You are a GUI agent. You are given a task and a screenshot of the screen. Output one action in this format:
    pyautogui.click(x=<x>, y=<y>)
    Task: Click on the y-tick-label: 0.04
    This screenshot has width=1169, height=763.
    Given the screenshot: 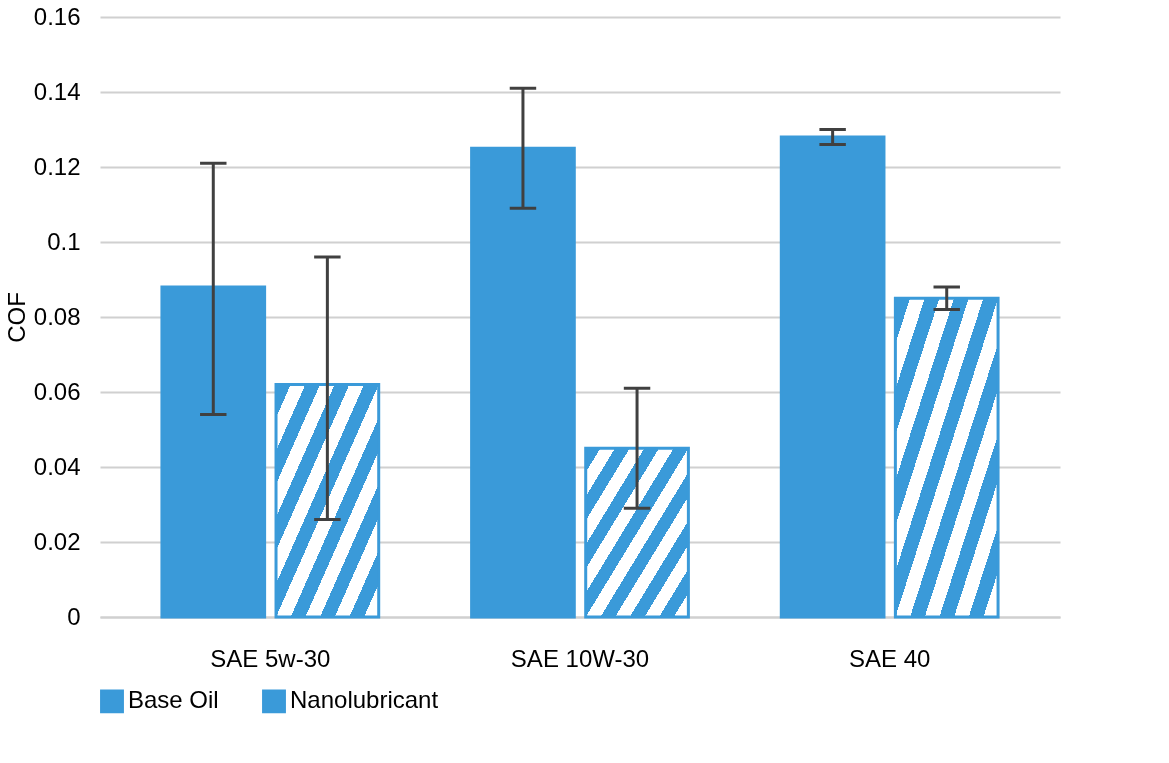 What is the action you would take?
    pyautogui.click(x=57, y=466)
    